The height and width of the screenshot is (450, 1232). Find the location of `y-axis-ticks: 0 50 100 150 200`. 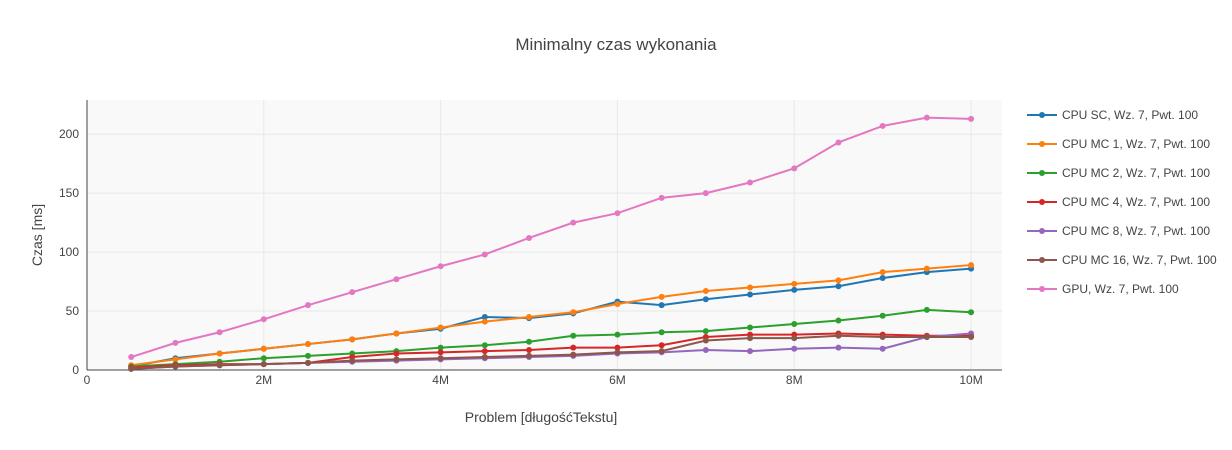

y-axis-ticks: 0 50 100 150 200 is located at coordinates (69, 252).